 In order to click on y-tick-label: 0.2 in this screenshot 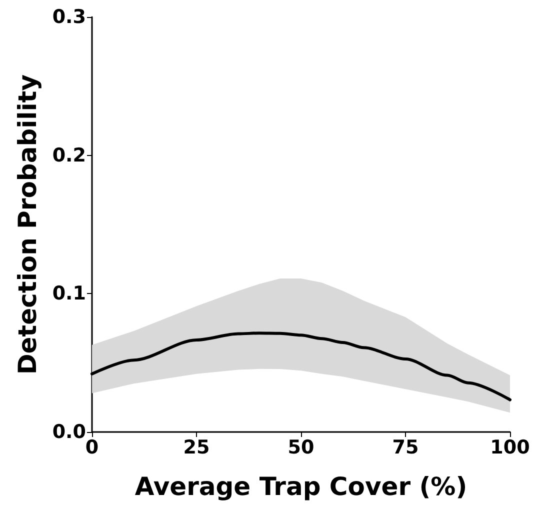, I will do `click(69, 155)`.